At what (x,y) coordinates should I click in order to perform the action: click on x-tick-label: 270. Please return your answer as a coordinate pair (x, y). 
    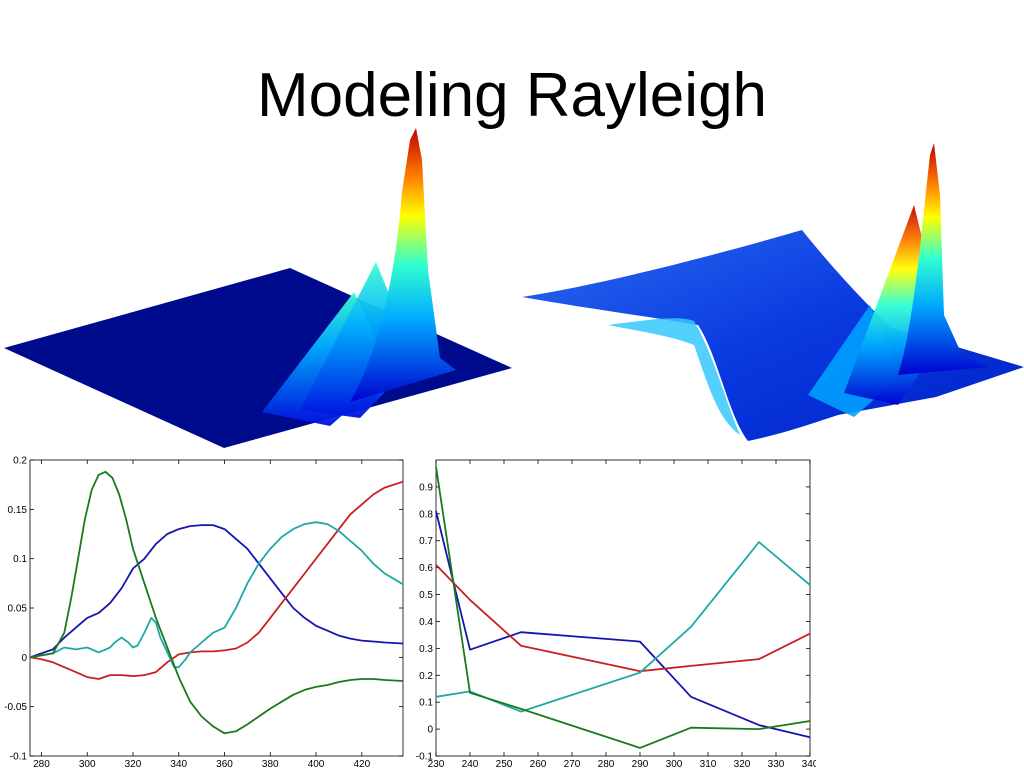
    Looking at the image, I should click on (572, 763).